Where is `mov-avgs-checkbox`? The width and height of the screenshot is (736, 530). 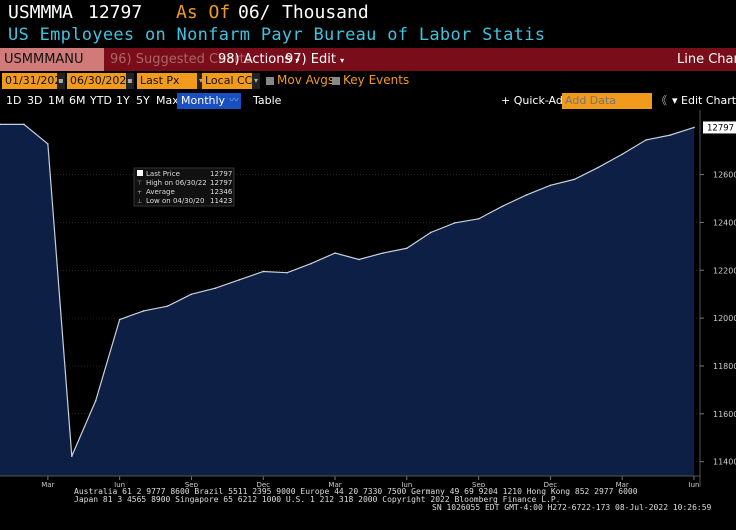 mov-avgs-checkbox is located at coordinates (270, 81).